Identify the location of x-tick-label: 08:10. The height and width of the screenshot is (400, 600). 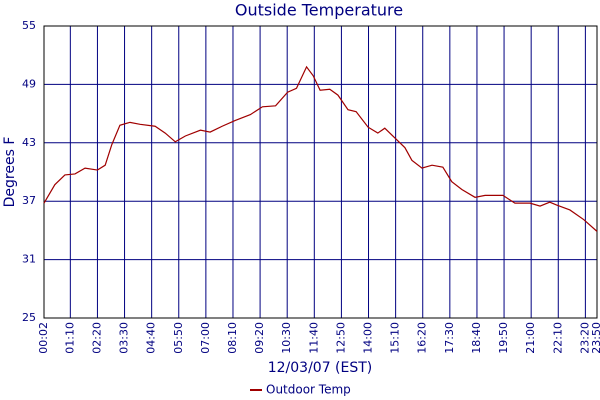
(232, 338).